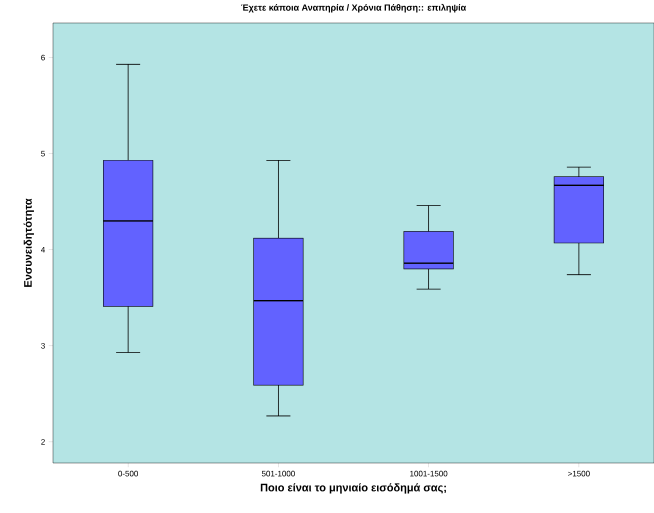 Image resolution: width=654 pixels, height=513 pixels. Describe the element at coordinates (353, 488) in the screenshot. I see `x-axis-title: Ποιο είναι το μηνιαίο εισόδημά σας;` at that location.